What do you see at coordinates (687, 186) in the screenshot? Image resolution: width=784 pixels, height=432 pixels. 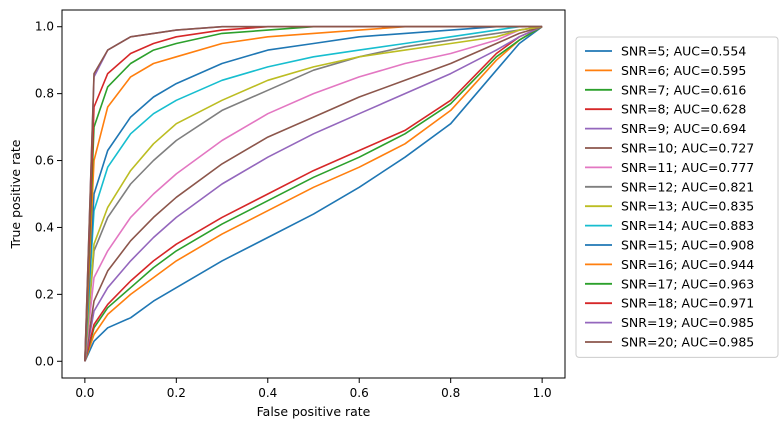 I see `legend-label: SNR=12; AUC=0.821` at bounding box center [687, 186].